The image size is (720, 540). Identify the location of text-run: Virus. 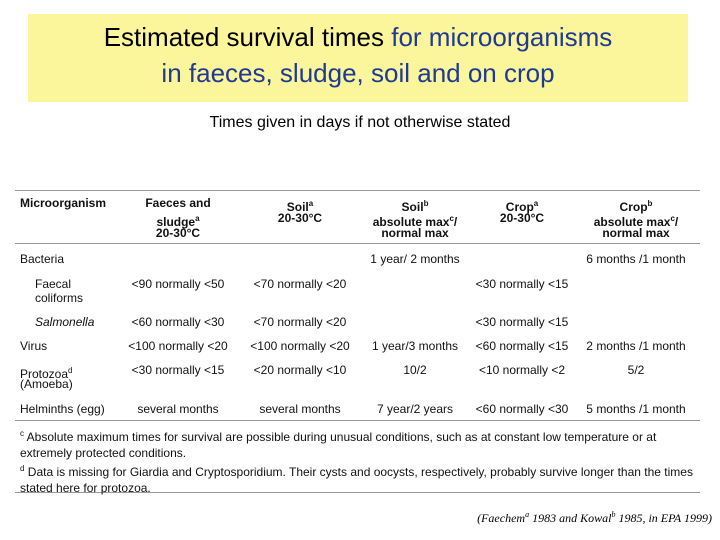
(34, 346).